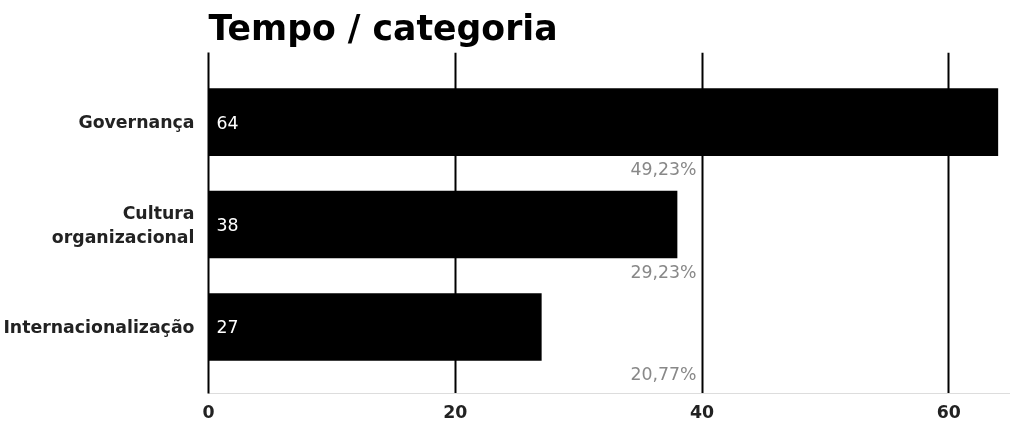 This screenshot has width=1014, height=424. I want to click on chart-title: Tempo / categoria, so click(383, 27).